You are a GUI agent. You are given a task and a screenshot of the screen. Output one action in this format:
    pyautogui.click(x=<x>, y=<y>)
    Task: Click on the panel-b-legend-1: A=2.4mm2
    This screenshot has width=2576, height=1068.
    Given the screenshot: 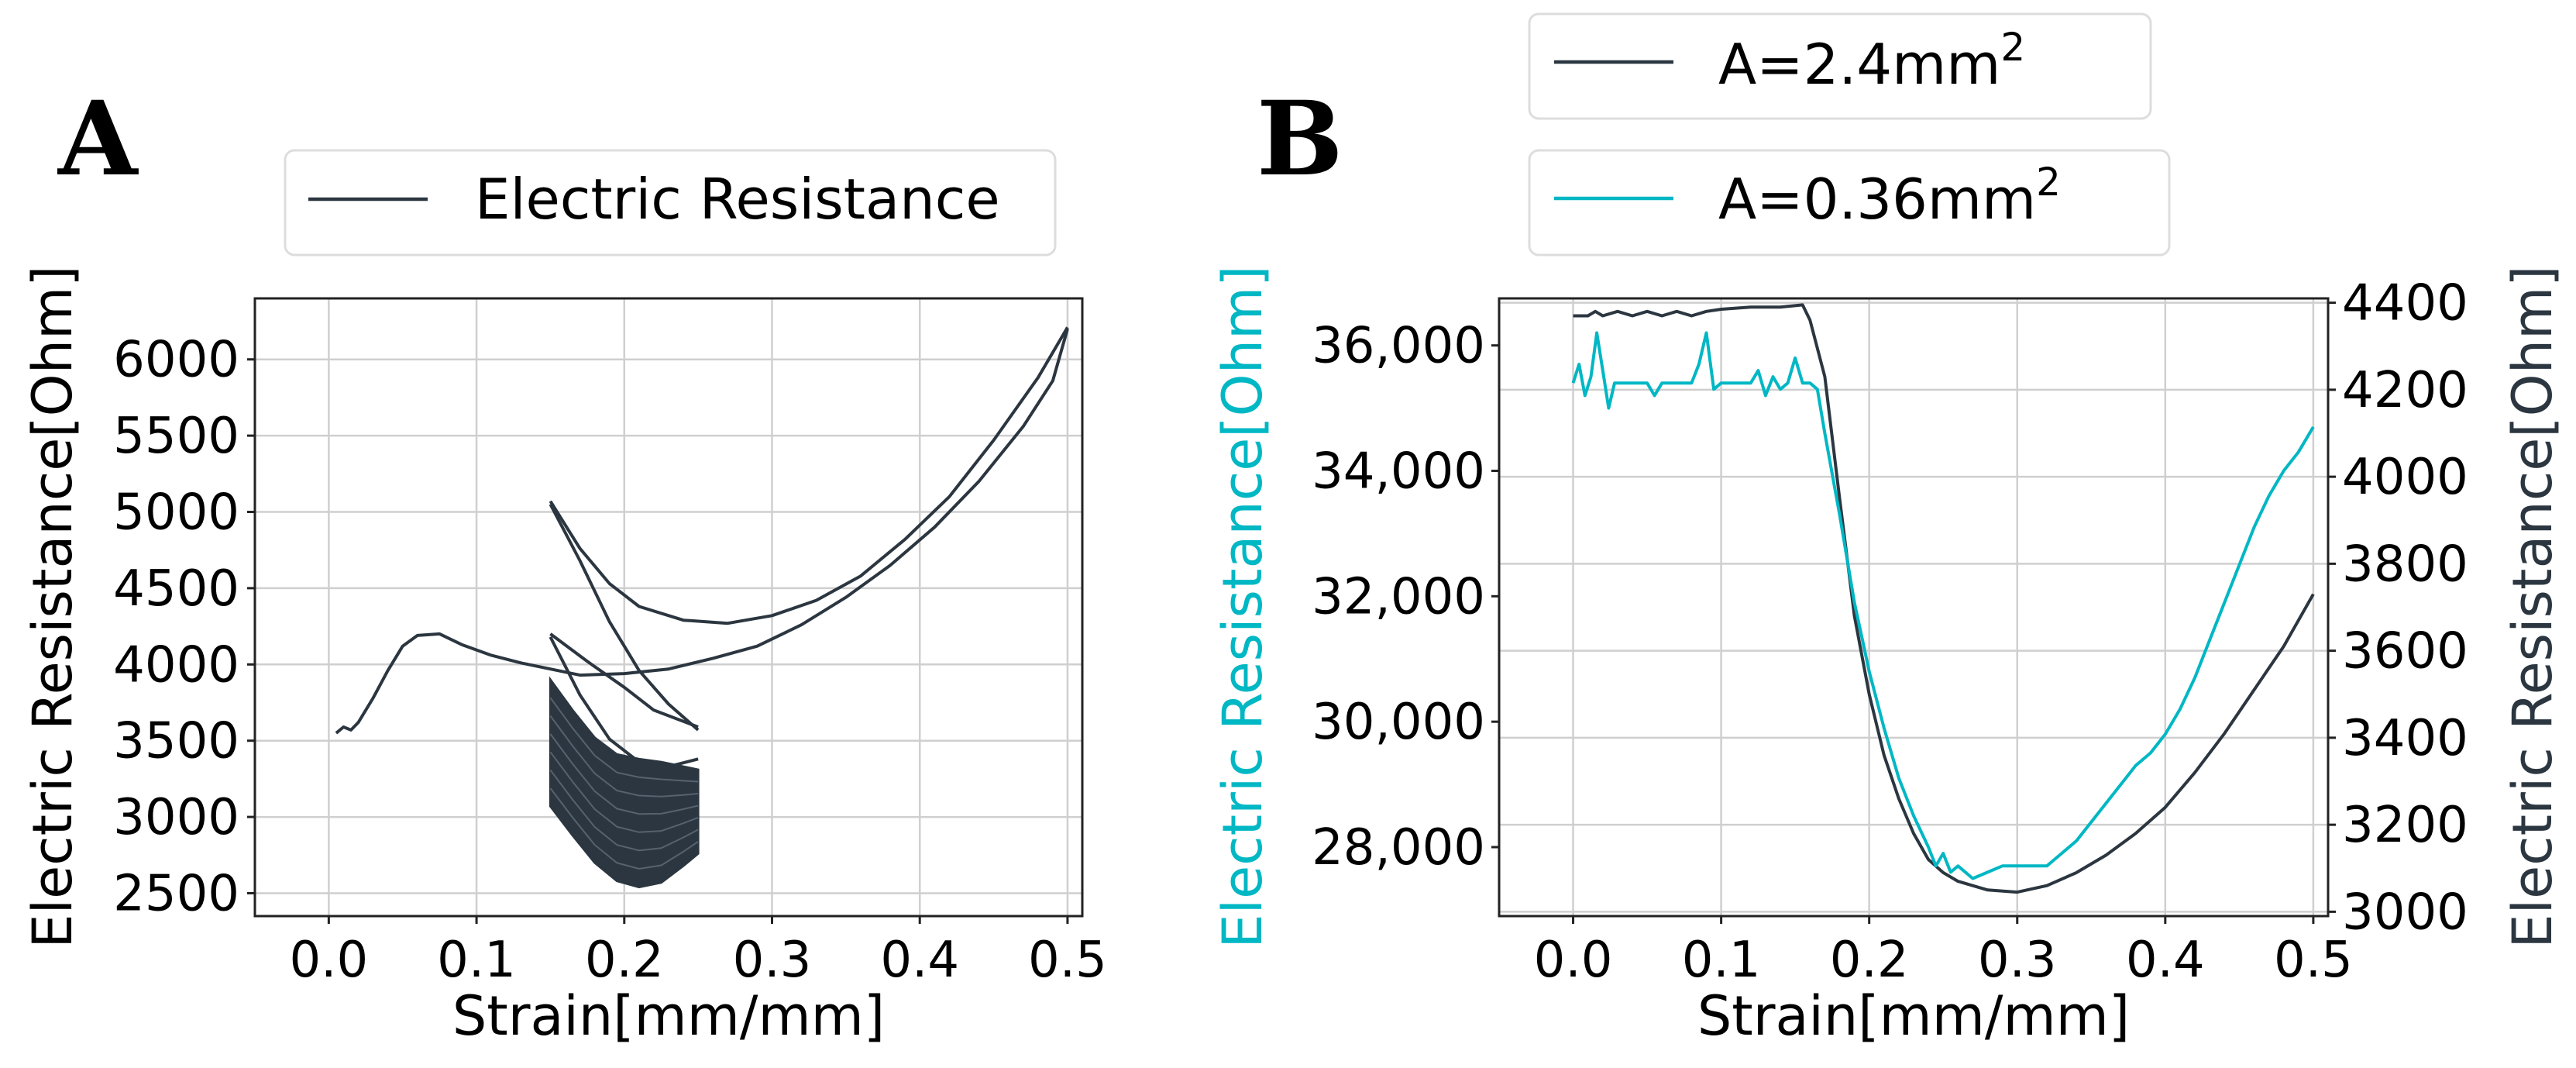 What is the action you would take?
    pyautogui.click(x=1840, y=66)
    